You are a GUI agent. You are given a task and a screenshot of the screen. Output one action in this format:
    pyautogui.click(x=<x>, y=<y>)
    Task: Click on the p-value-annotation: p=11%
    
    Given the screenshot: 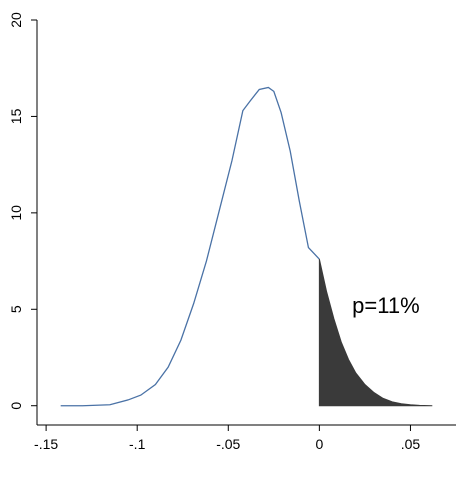 What is the action you would take?
    pyautogui.click(x=385, y=305)
    